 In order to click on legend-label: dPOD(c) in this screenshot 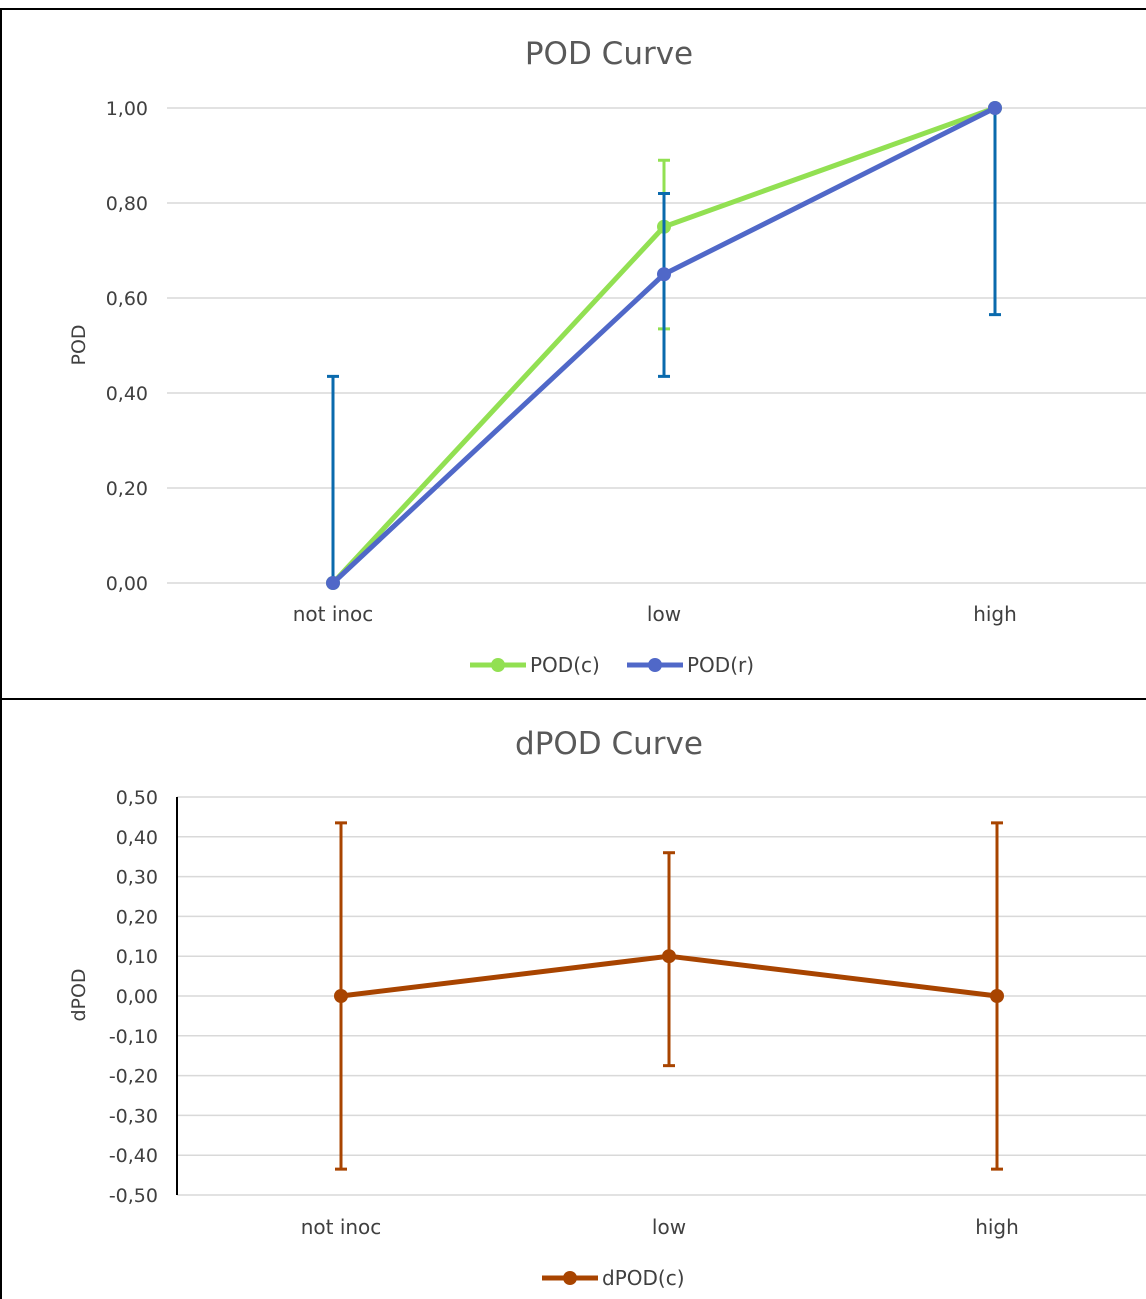, I will do `click(643, 1278)`.